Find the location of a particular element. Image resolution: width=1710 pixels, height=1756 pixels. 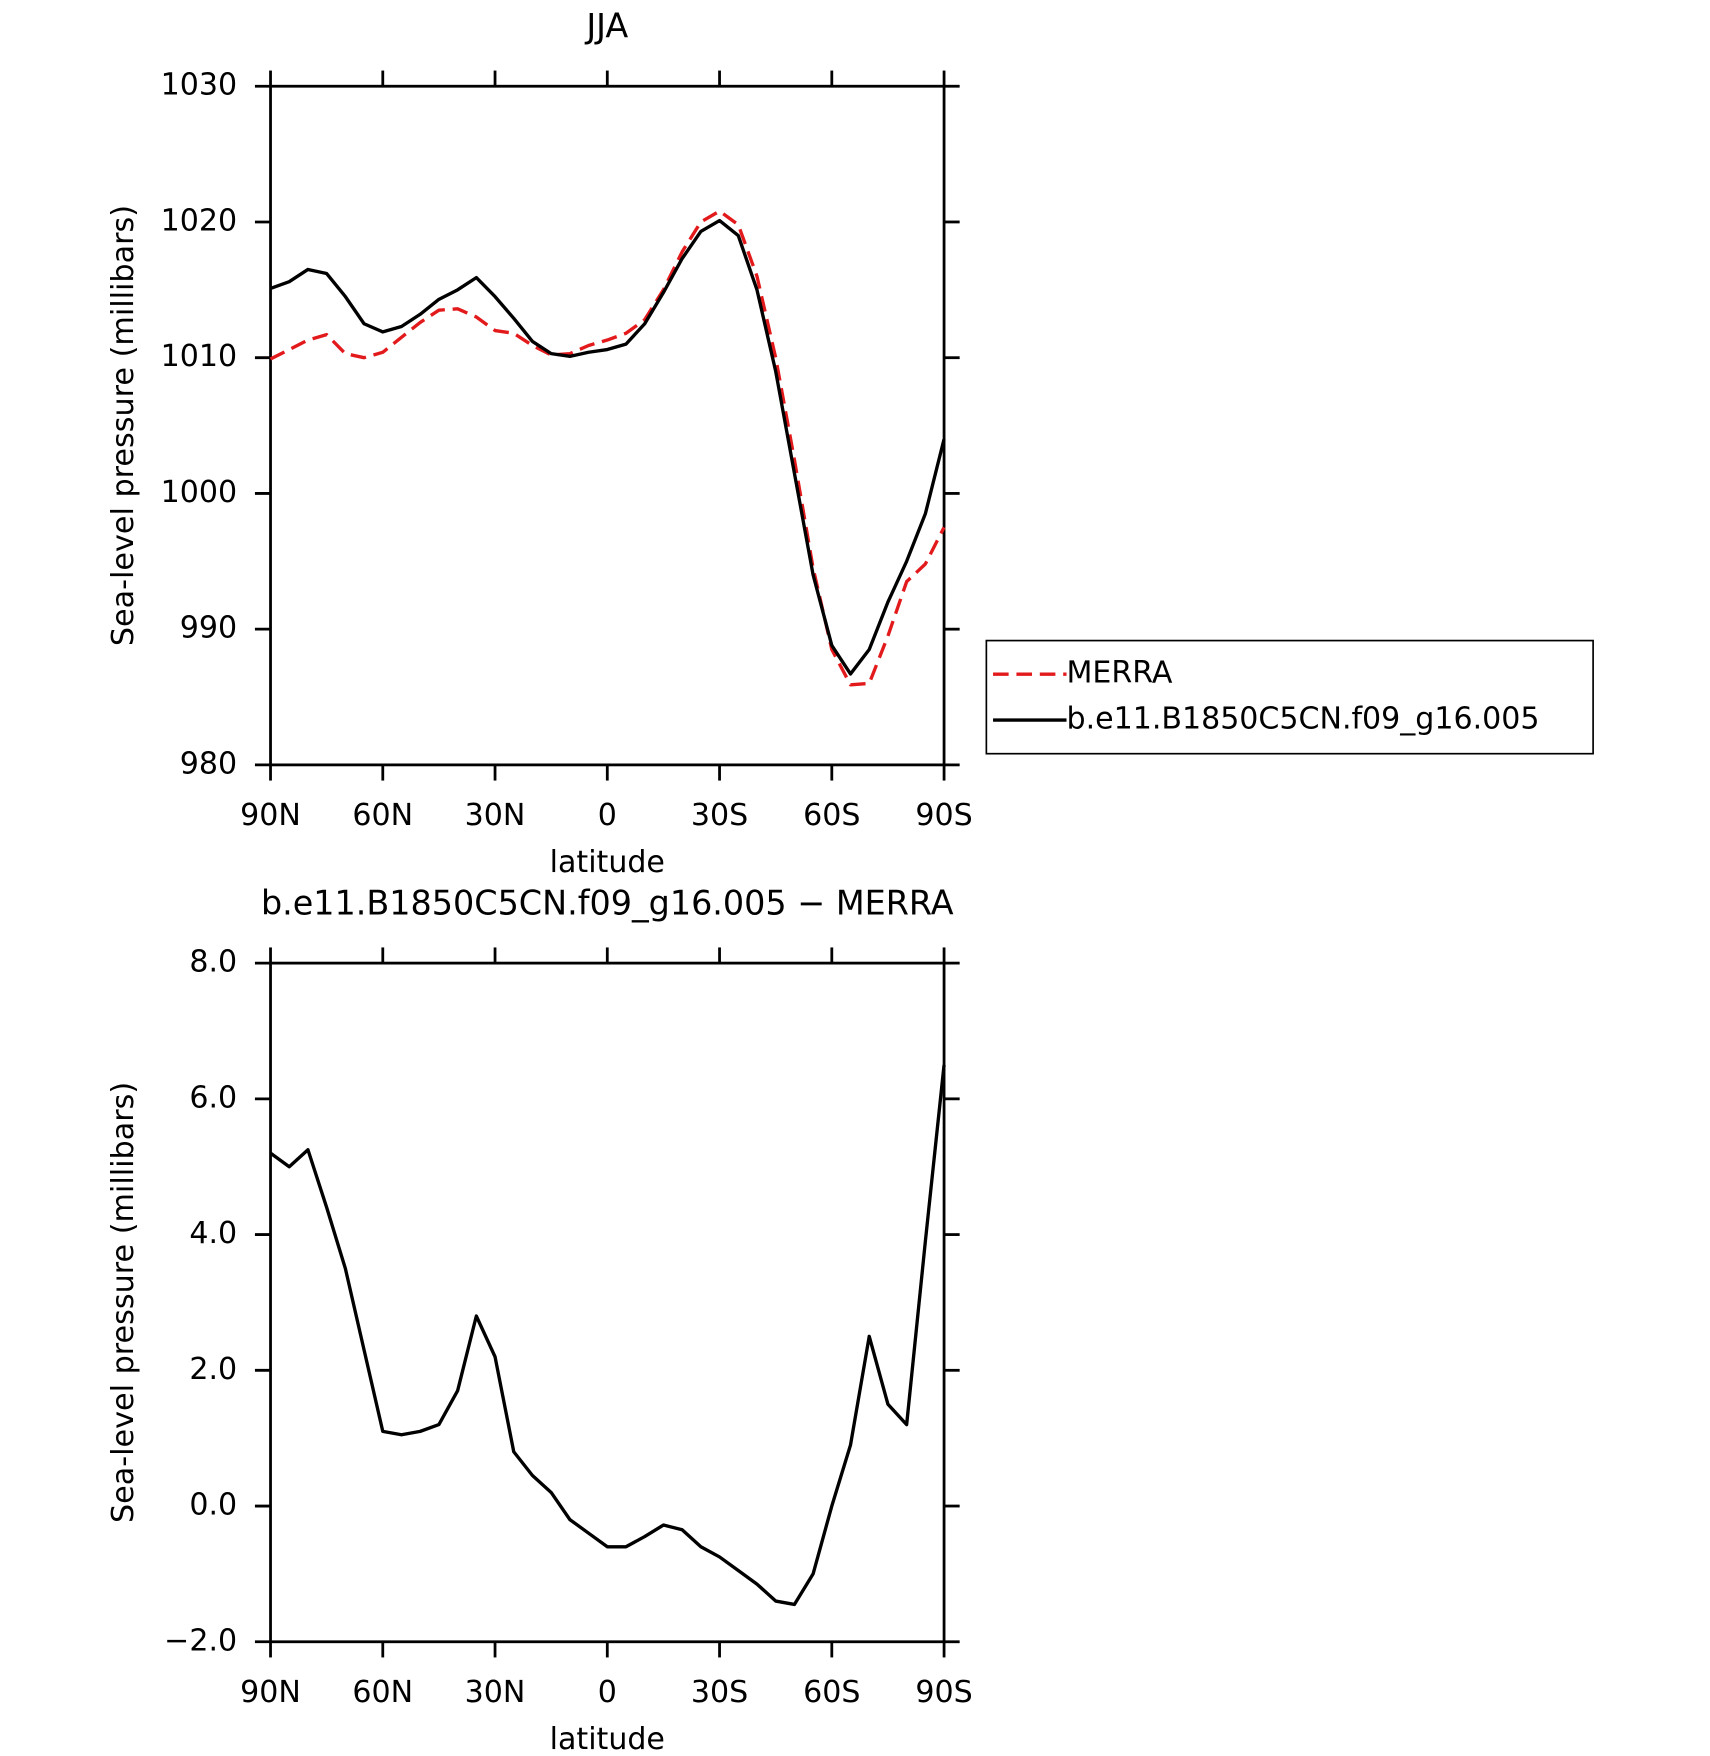

y-tick-label: 1010 is located at coordinates (199, 356).